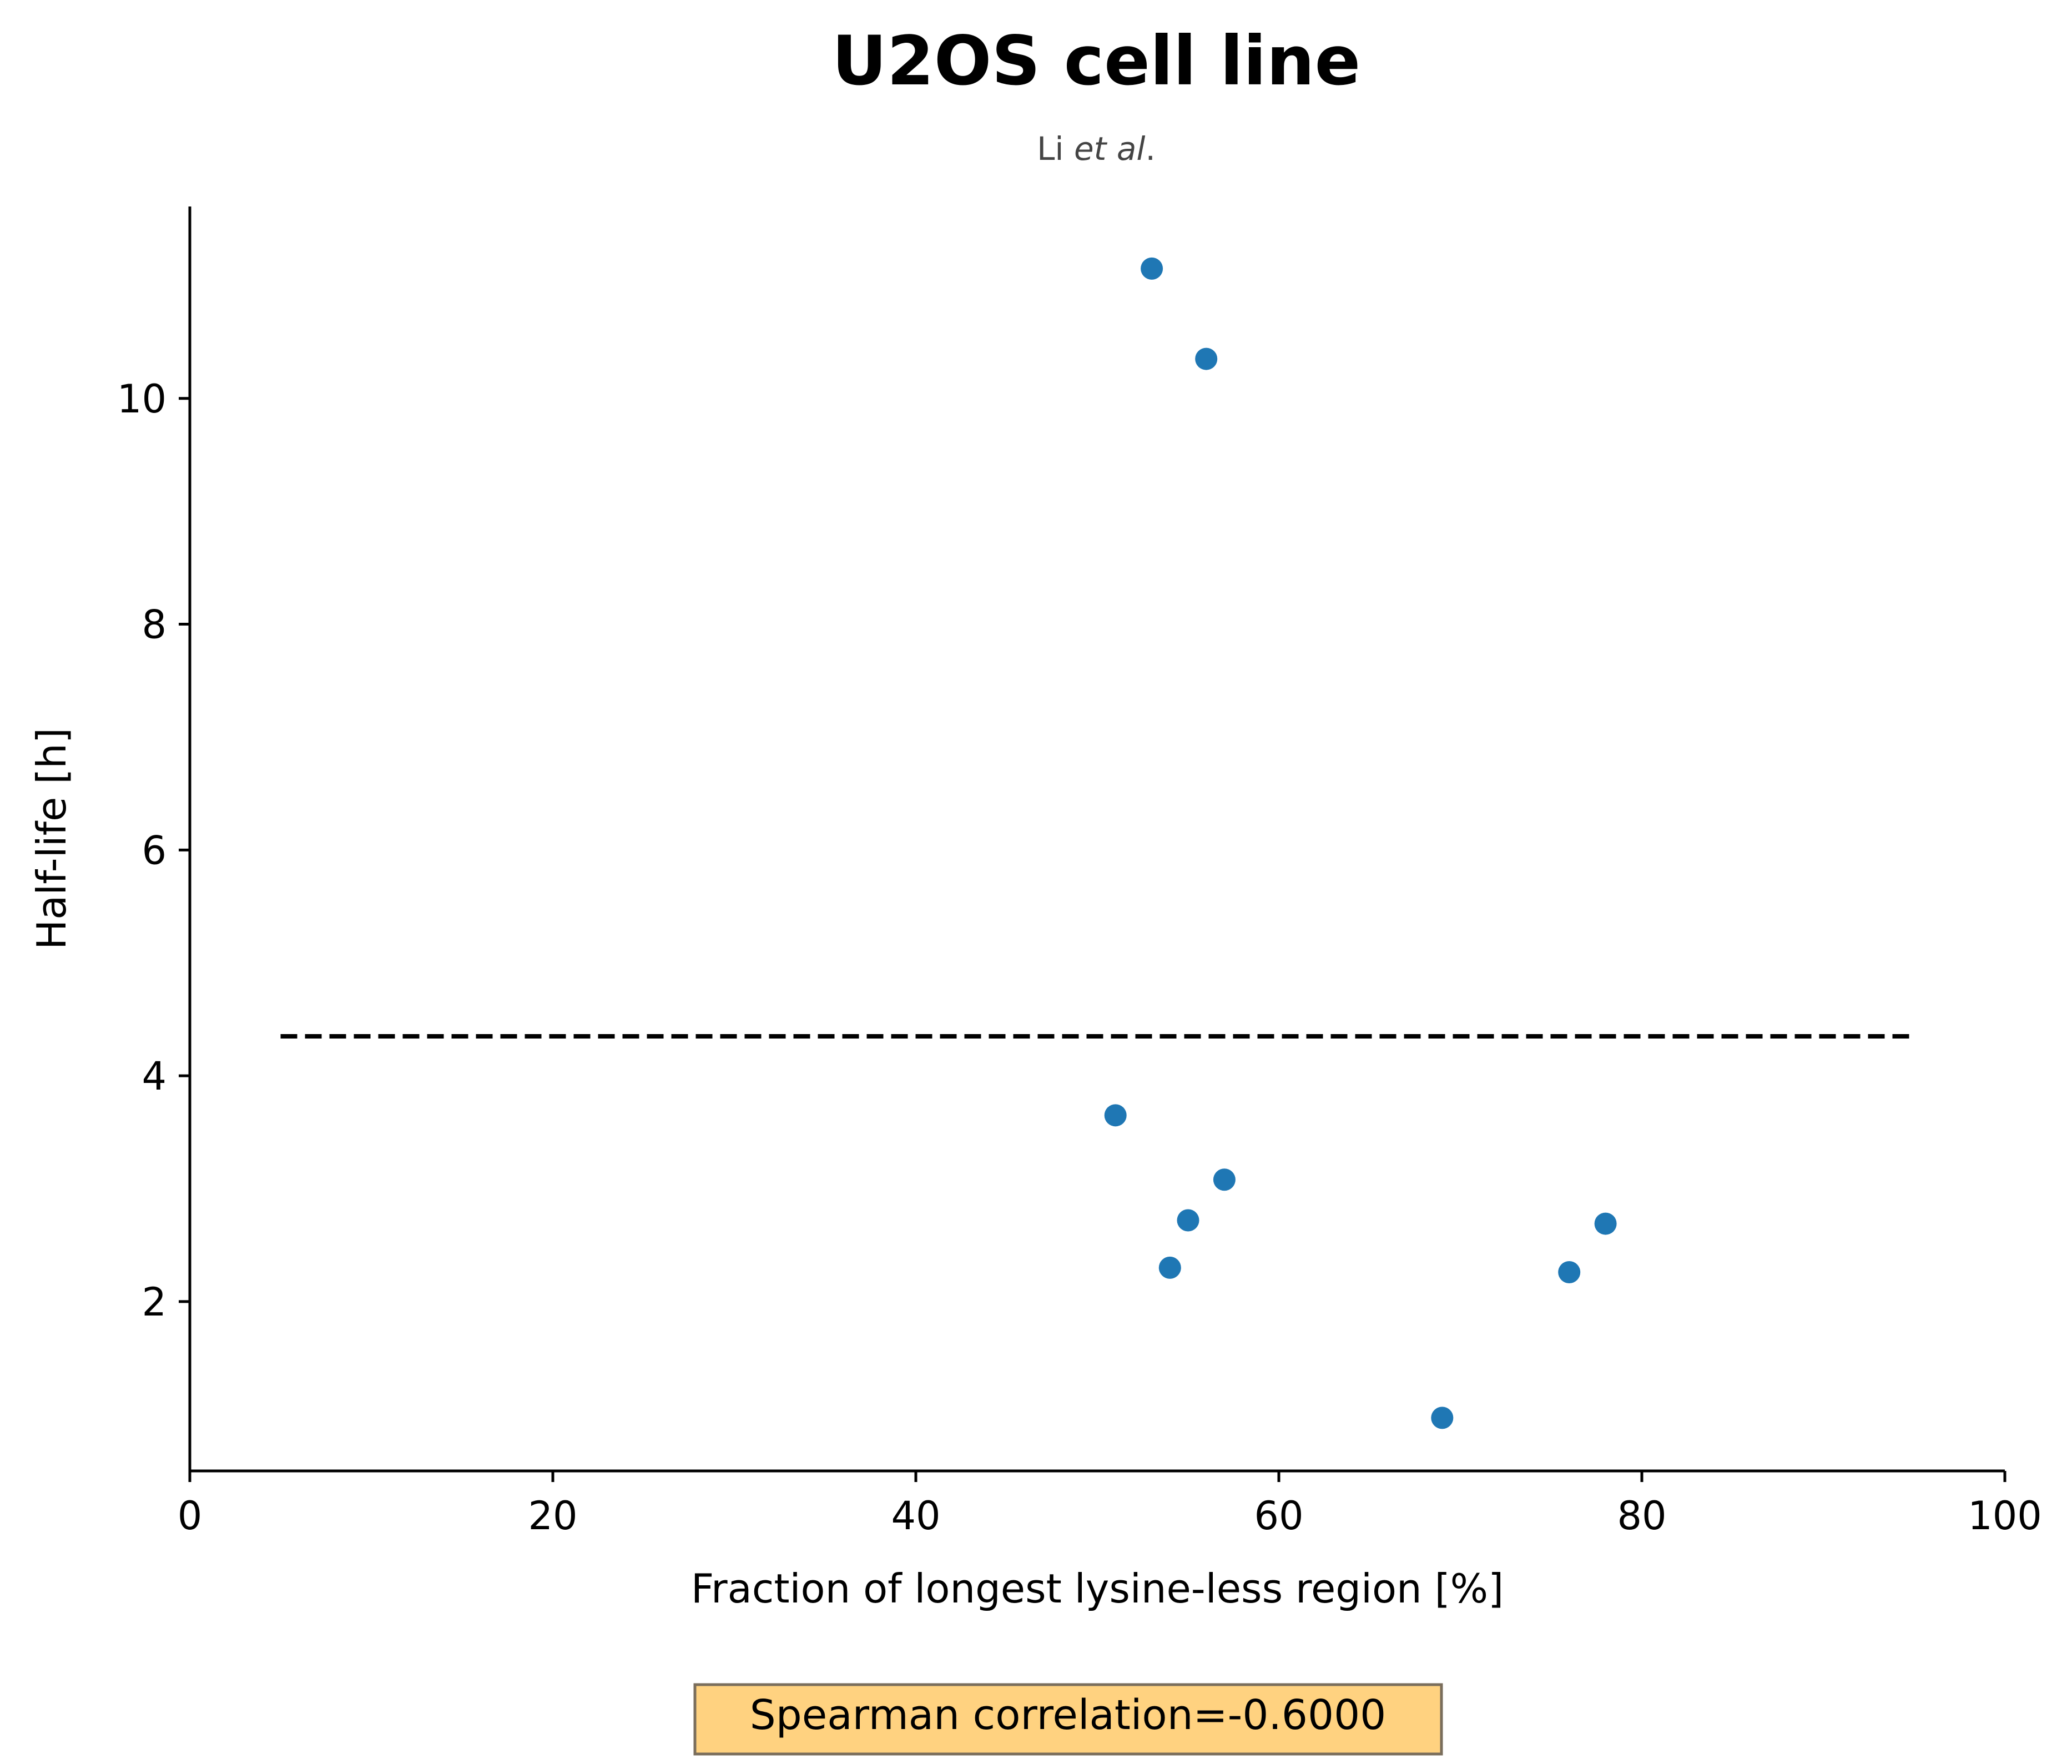 Image resolution: width=2072 pixels, height=1764 pixels. What do you see at coordinates (154, 625) in the screenshot?
I see `y-tick-label: 8` at bounding box center [154, 625].